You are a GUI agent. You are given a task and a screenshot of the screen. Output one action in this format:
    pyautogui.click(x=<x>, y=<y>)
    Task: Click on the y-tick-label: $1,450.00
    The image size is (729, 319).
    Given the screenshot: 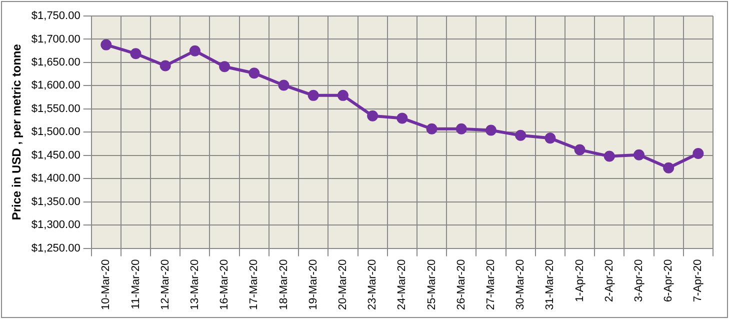 What is the action you would take?
    pyautogui.click(x=55, y=155)
    